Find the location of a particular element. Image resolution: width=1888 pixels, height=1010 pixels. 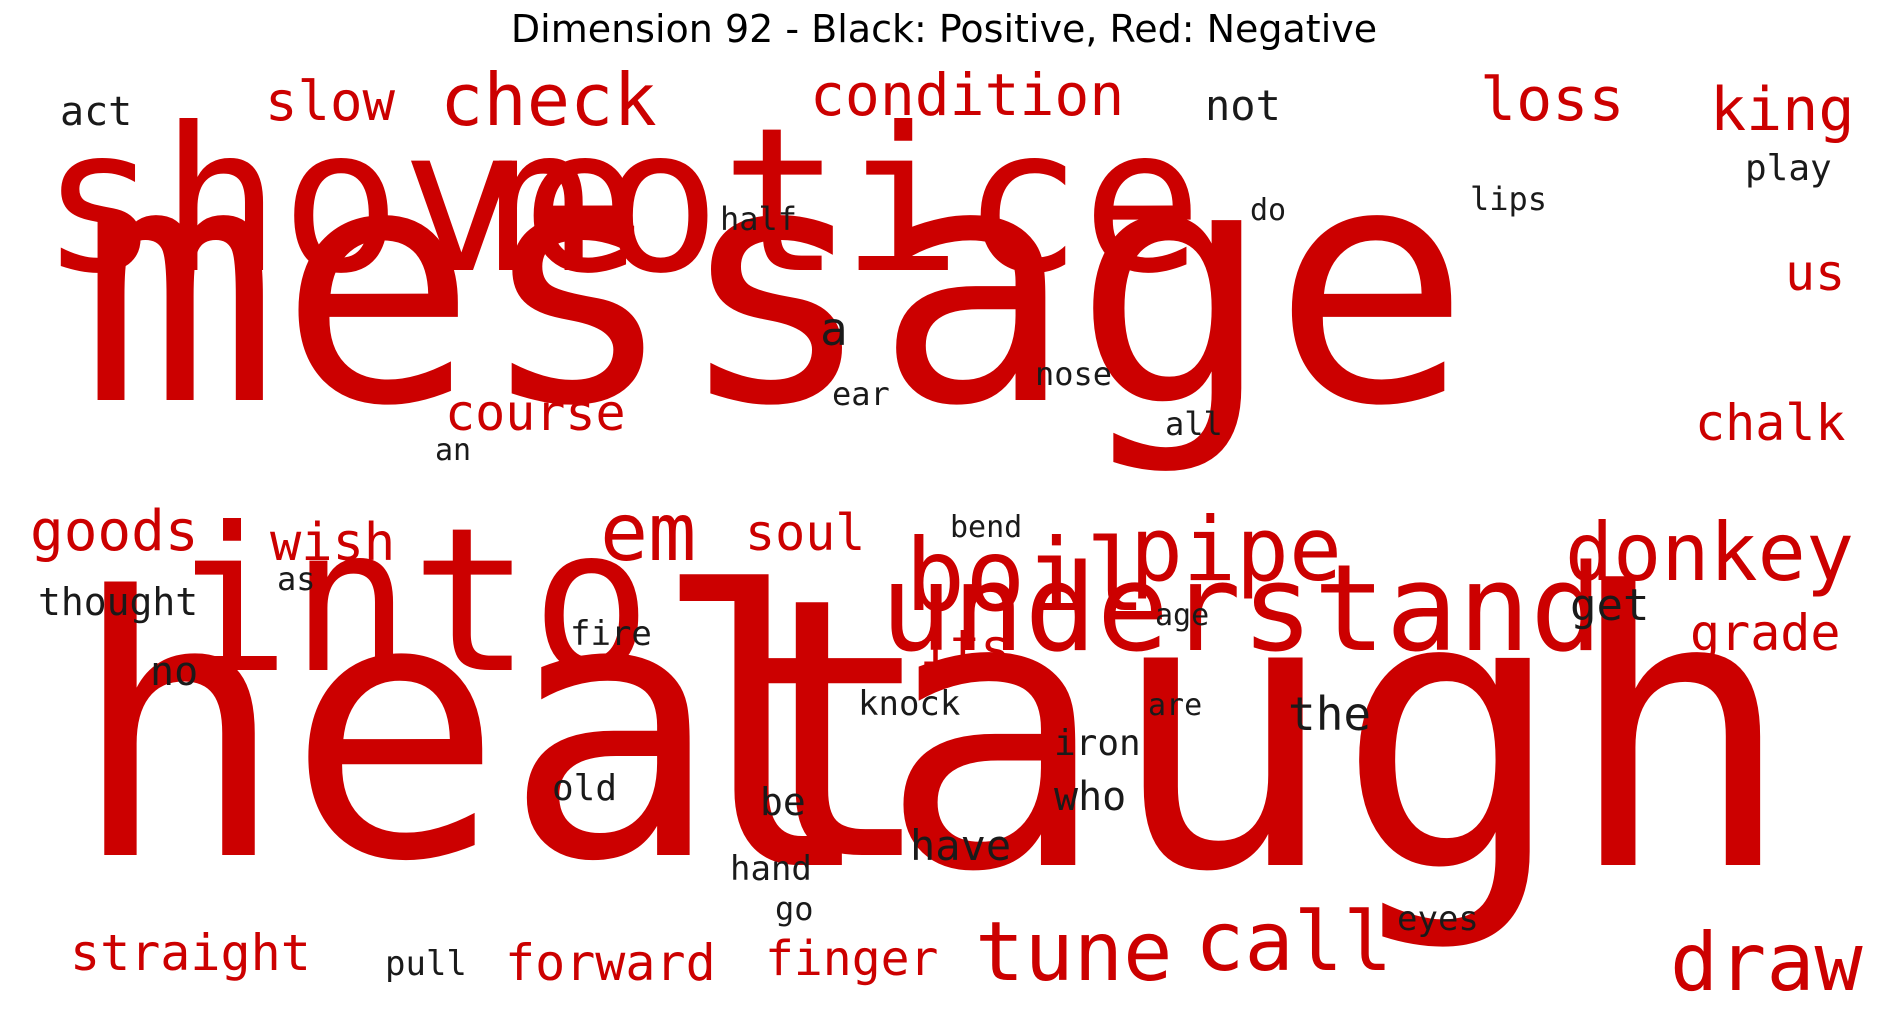

word-finger: finger is located at coordinates (851, 959).